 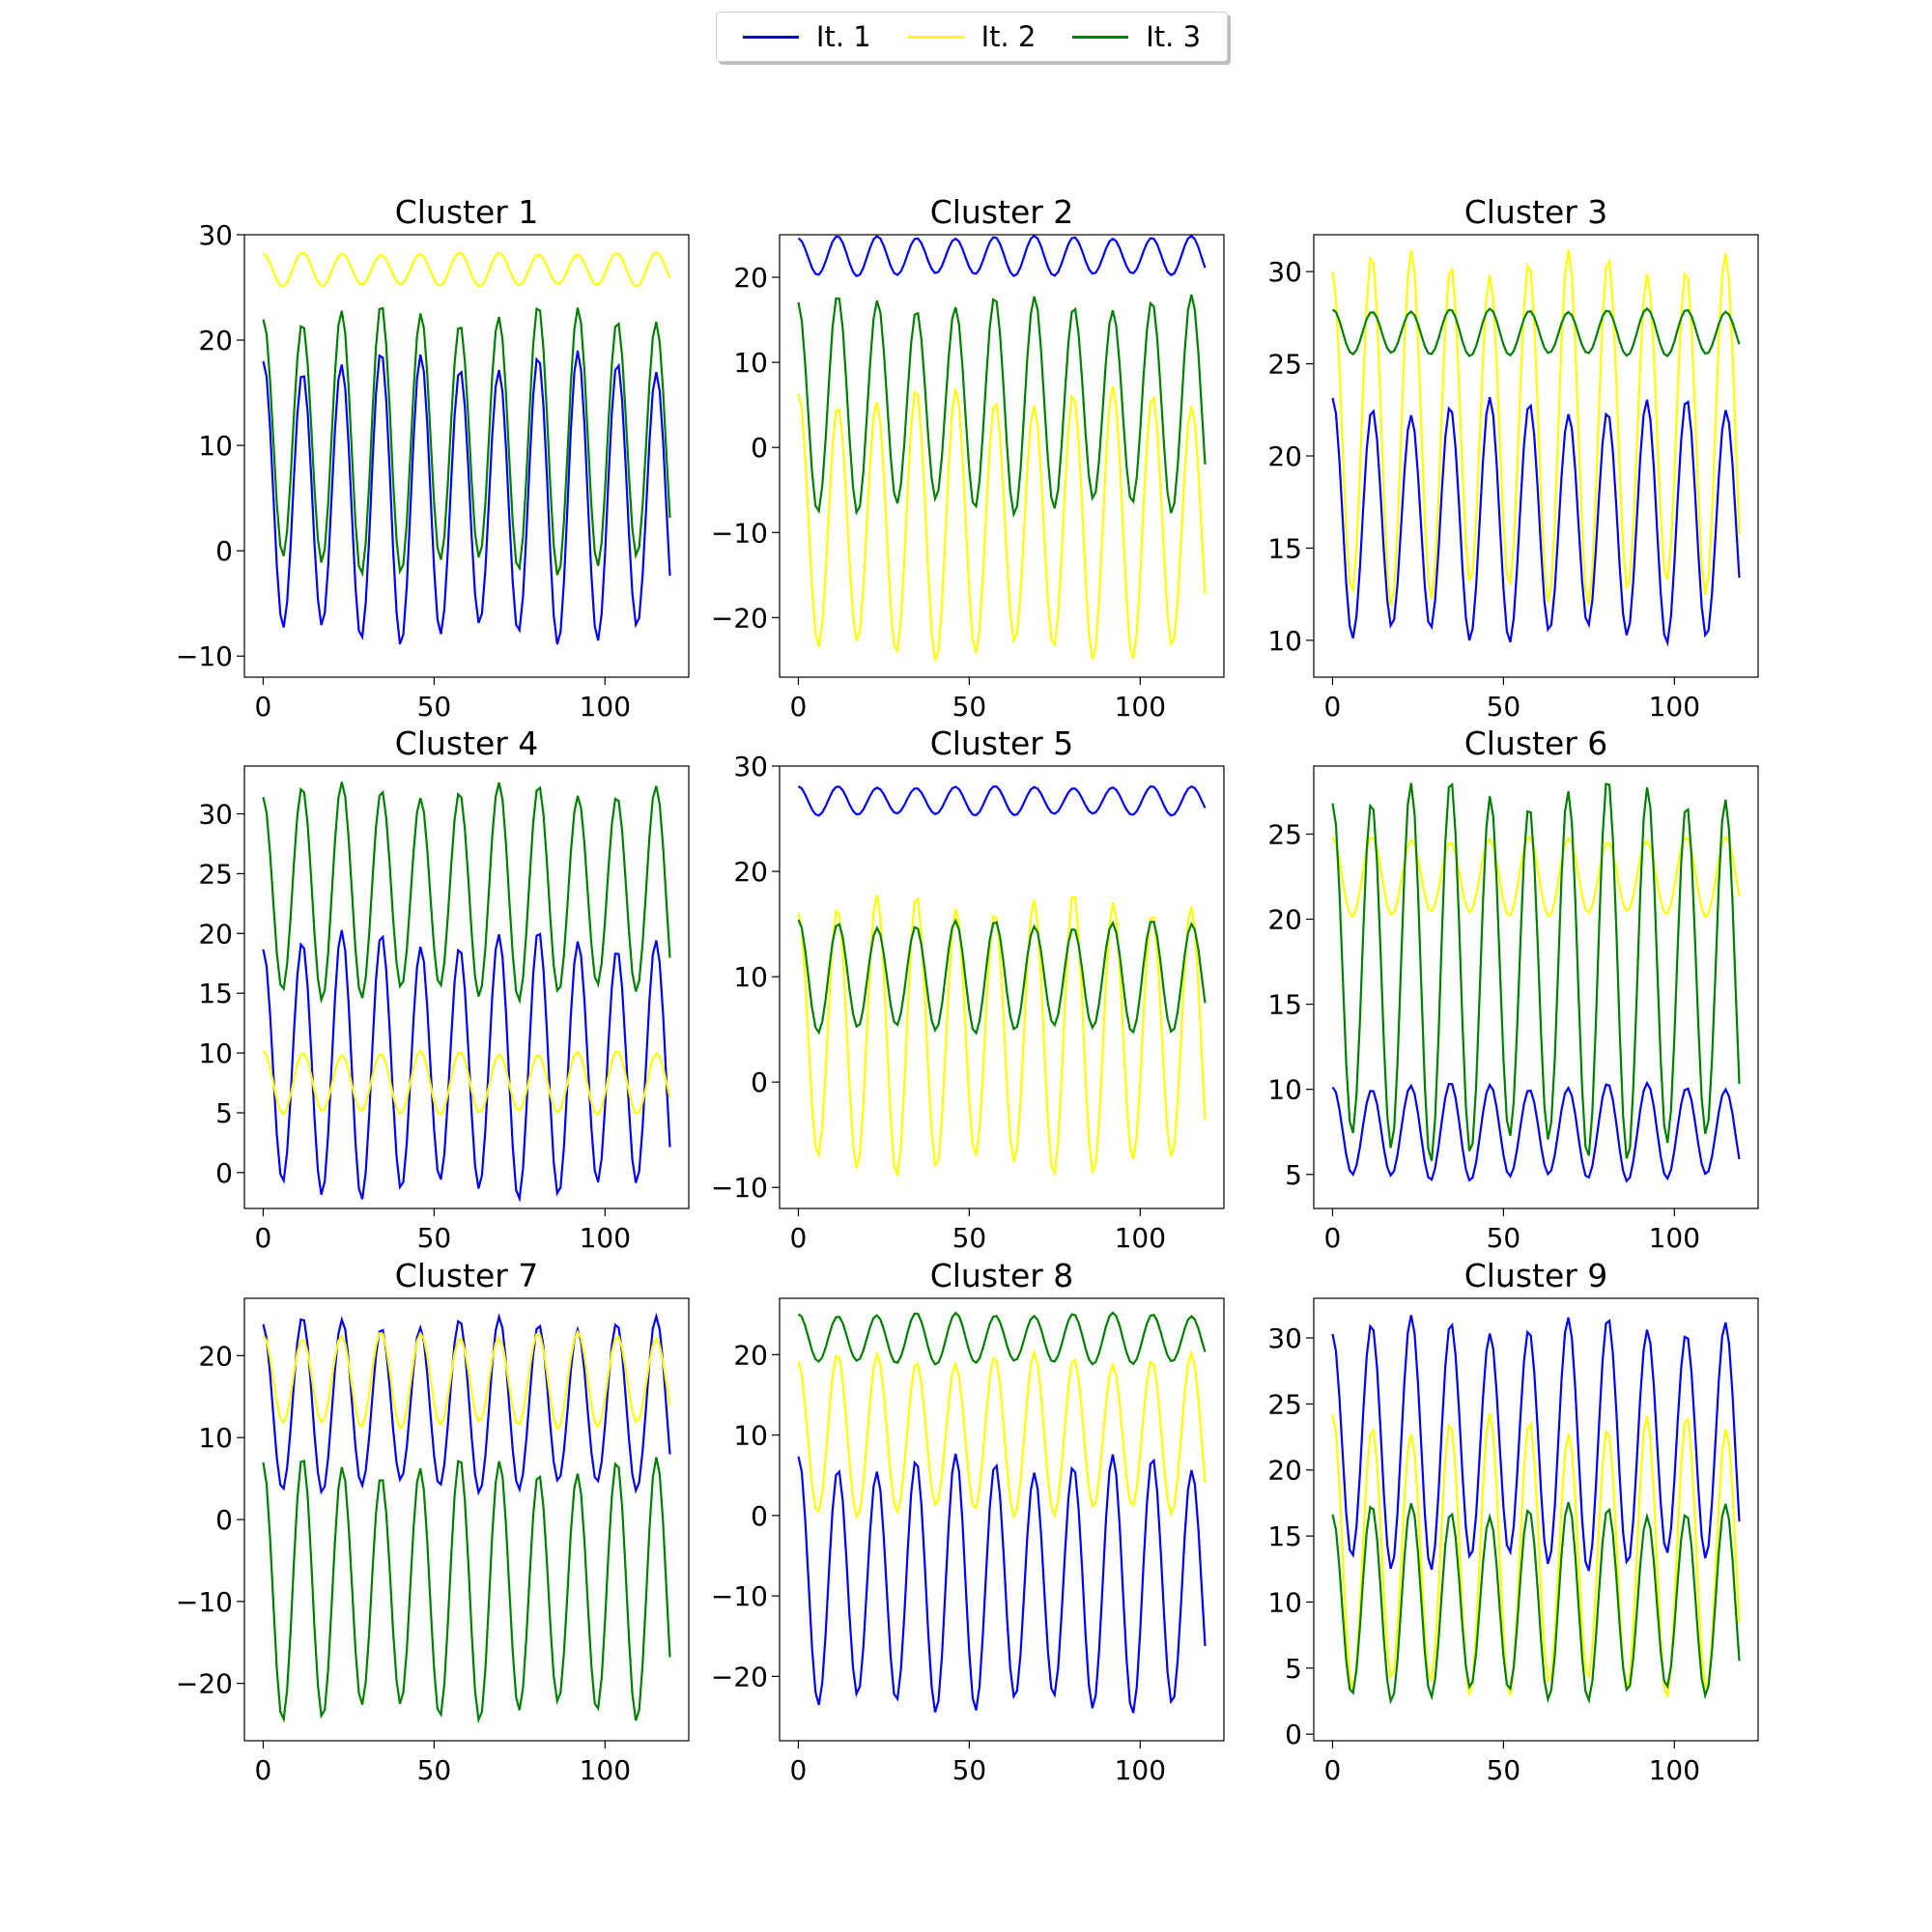 I want to click on legend-label: It. 2, so click(x=1008, y=36).